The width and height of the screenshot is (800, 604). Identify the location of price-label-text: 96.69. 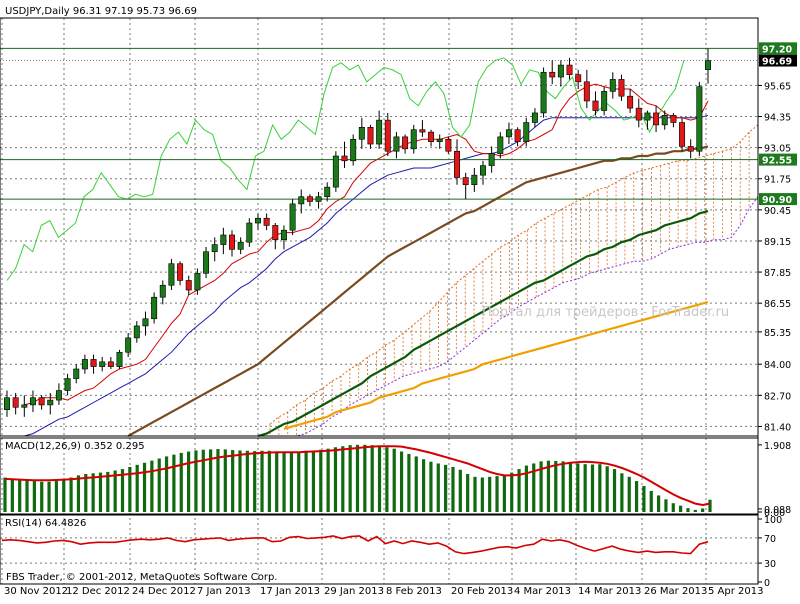
(777, 62).